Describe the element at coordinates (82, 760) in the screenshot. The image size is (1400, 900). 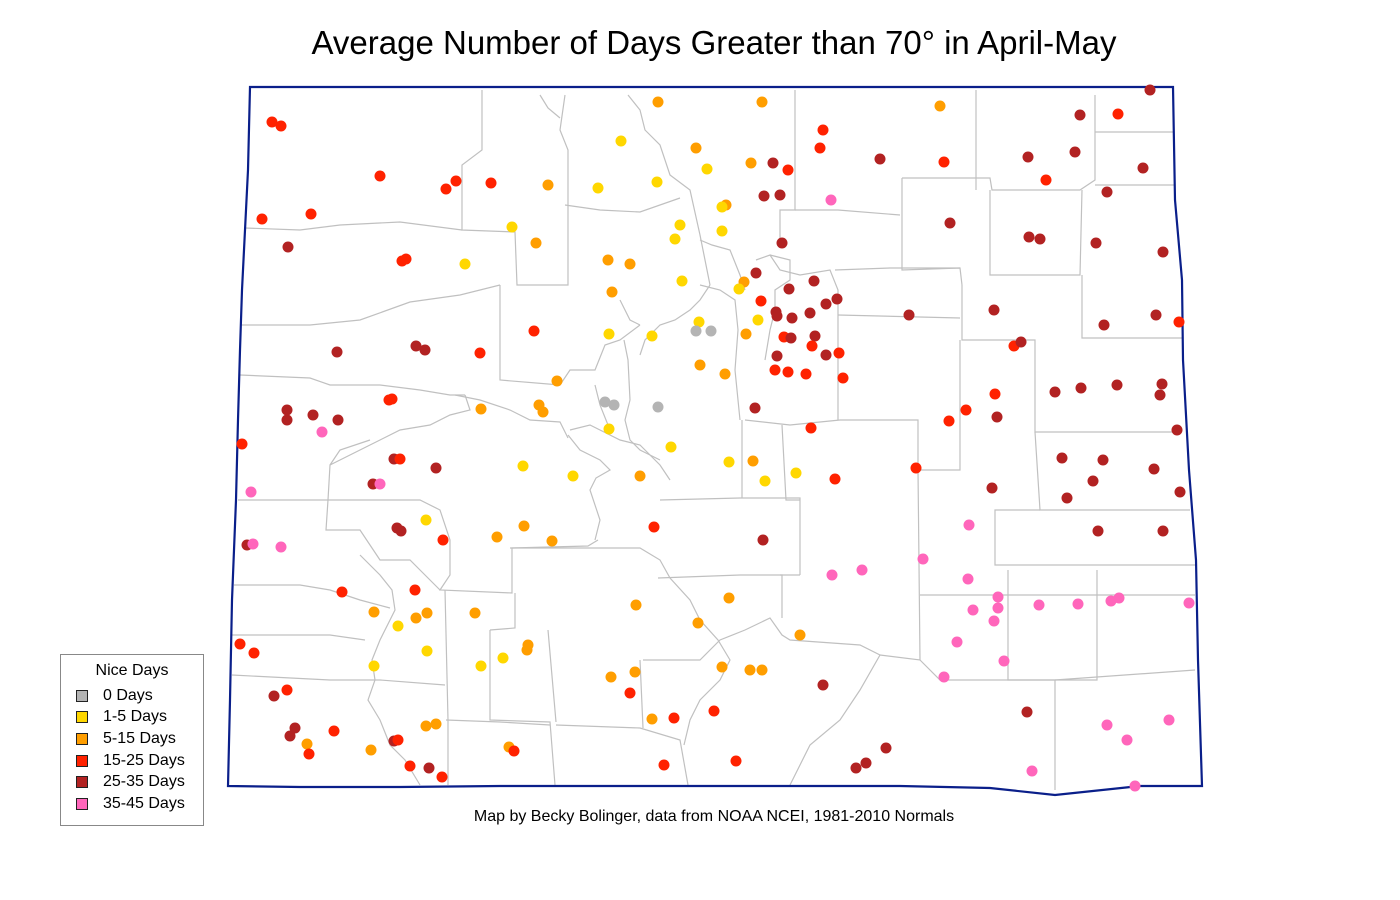
I see `legend-swatch-15-25-days` at that location.